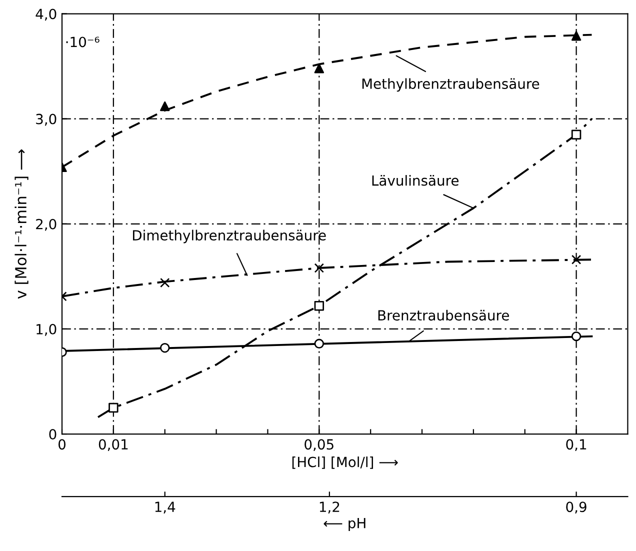 The height and width of the screenshot is (551, 636). Describe the element at coordinates (46, 120) in the screenshot. I see `y-tick-label: 3,0` at that location.